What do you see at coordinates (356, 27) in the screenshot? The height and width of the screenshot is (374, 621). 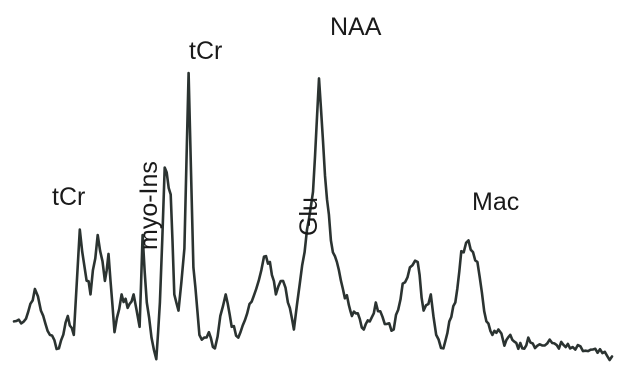 I see `peak-label-naa: NAA` at bounding box center [356, 27].